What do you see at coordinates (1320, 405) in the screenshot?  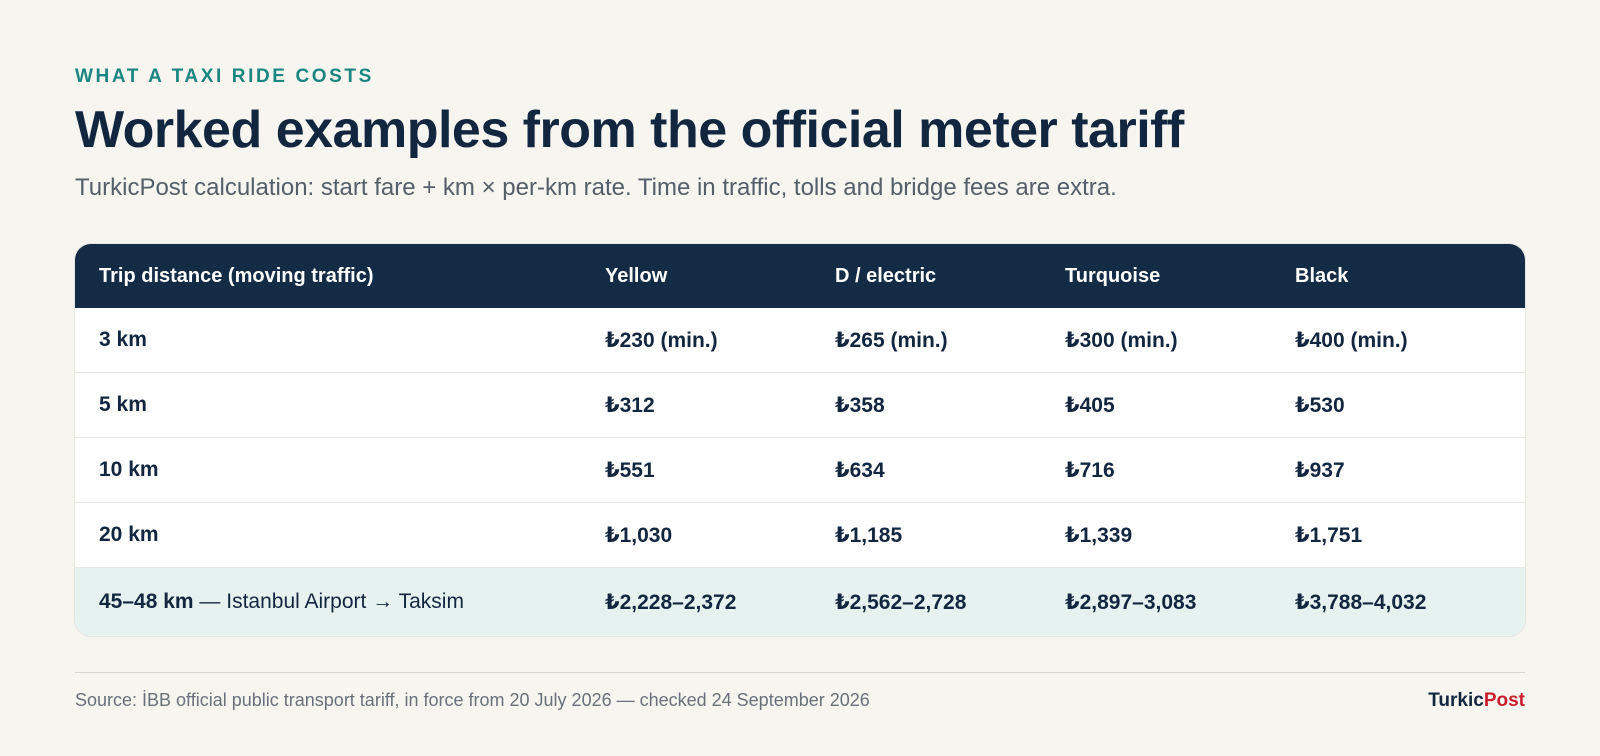 I see `black-fare-cell: ₺530` at bounding box center [1320, 405].